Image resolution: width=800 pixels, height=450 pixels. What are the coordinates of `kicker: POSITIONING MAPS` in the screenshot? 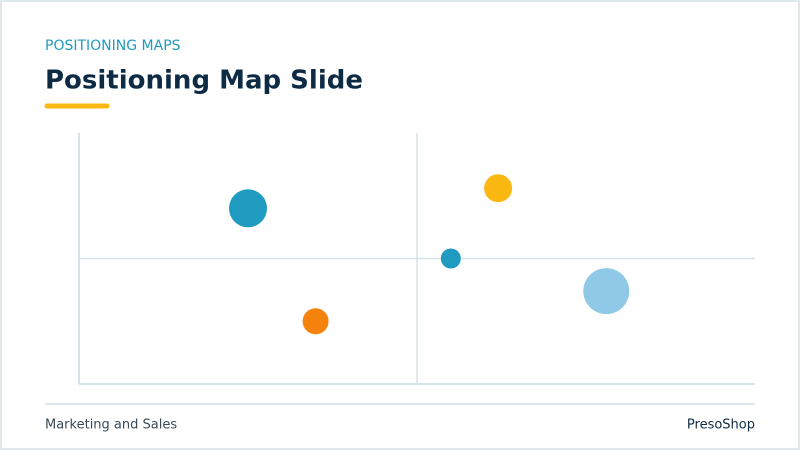 It's located at (113, 46).